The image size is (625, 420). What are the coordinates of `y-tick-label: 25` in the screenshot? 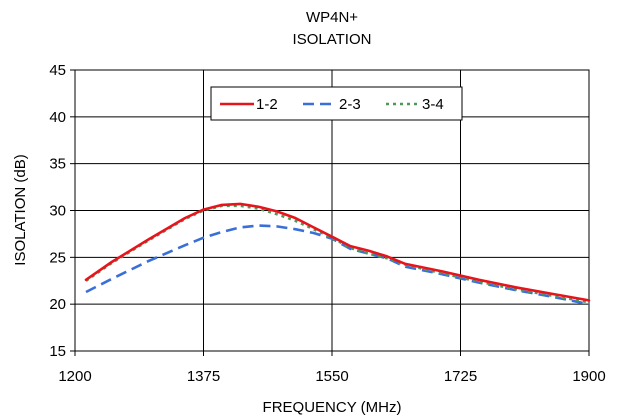 It's located at (57, 257).